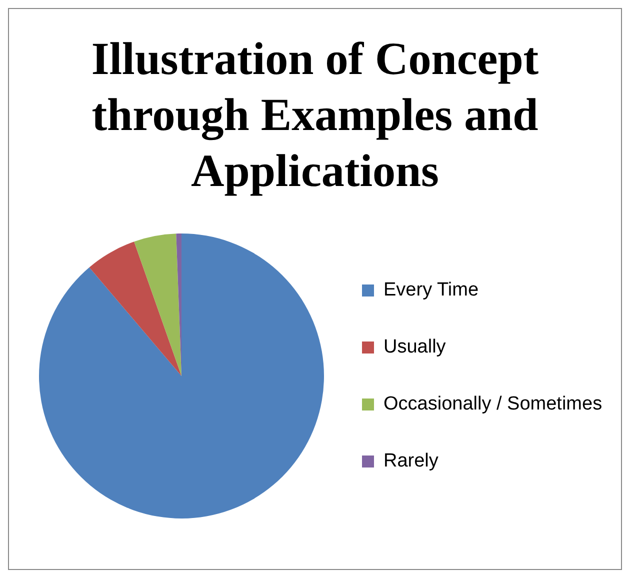 The height and width of the screenshot is (580, 632). I want to click on legend-label: Occasionally / Sometimes, so click(493, 404).